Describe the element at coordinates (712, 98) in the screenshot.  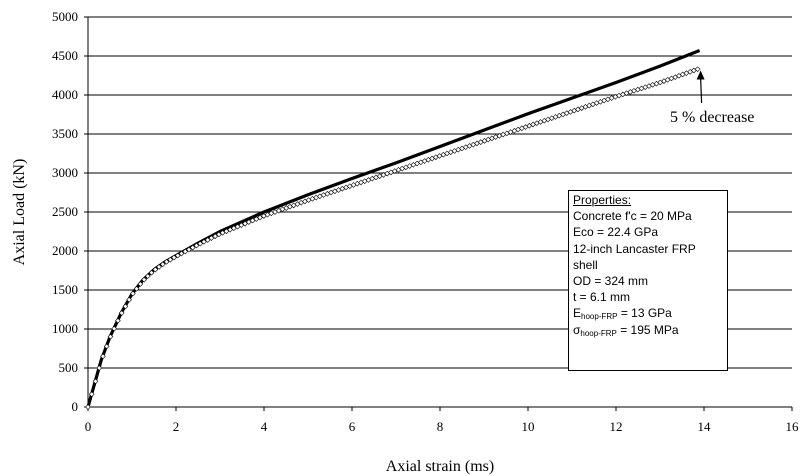
I see `annotation-group: 5 % decrease` at that location.